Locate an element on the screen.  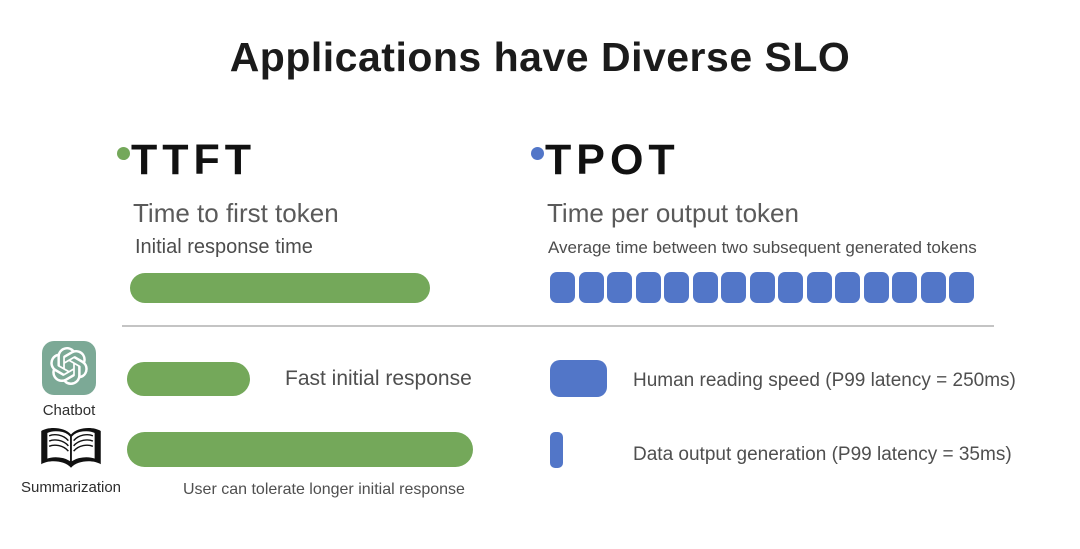
chatbot-app-tile is located at coordinates (69, 368).